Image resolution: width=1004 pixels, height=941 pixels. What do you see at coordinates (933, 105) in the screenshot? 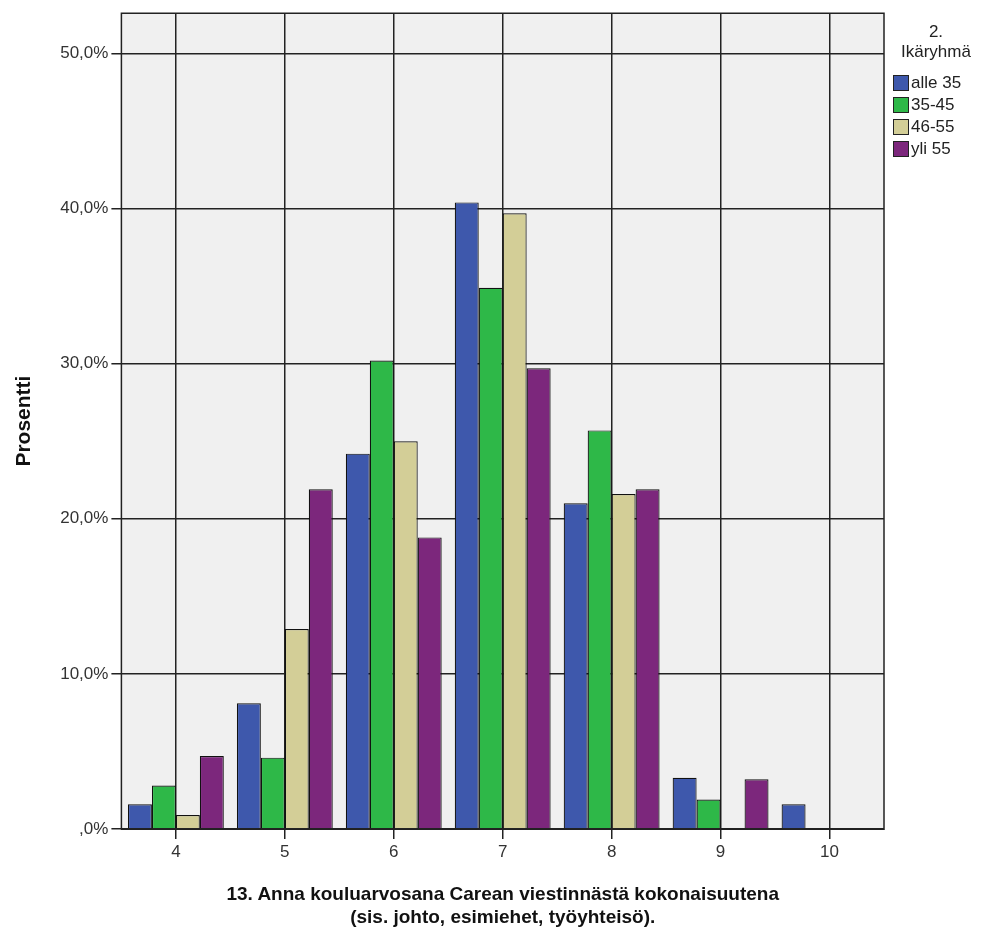
I see `legend-label: 35-45` at bounding box center [933, 105].